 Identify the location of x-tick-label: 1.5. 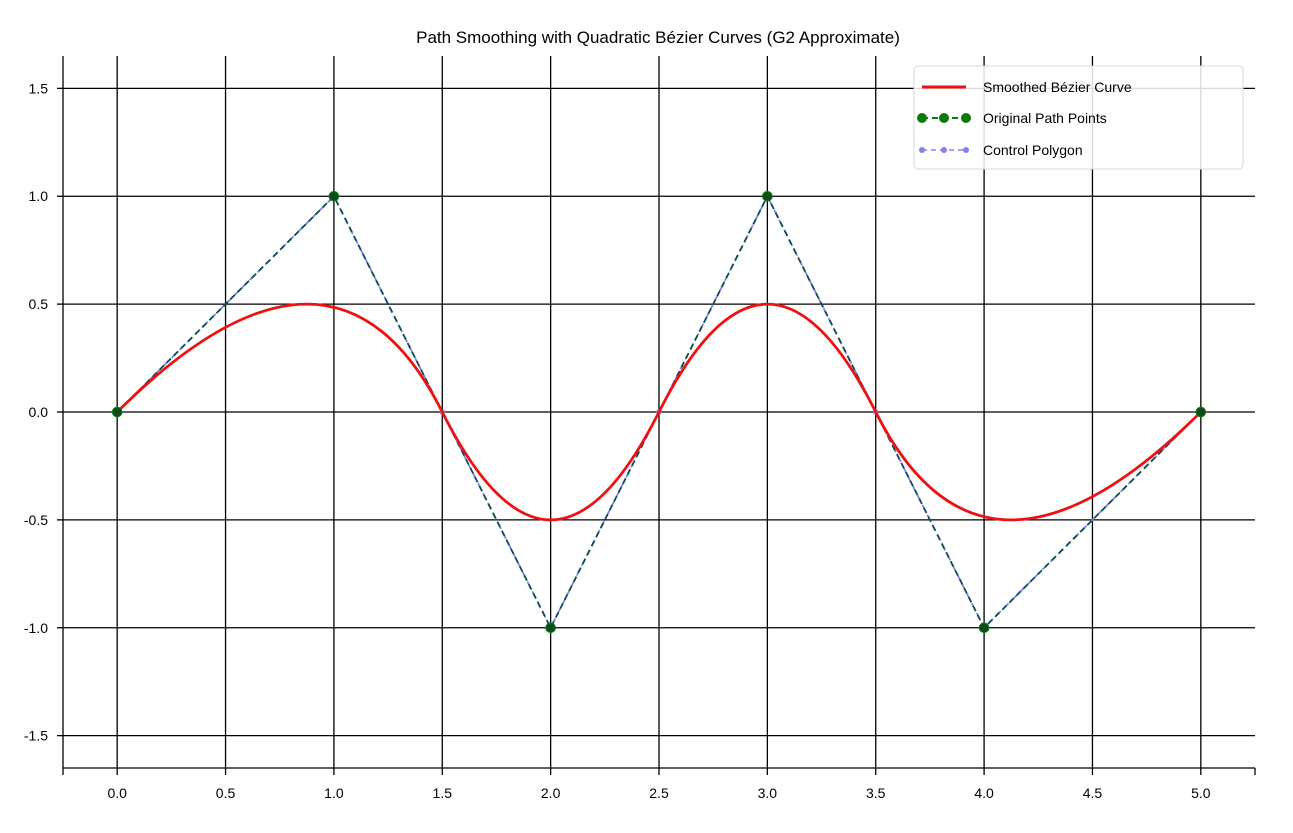
(443, 793).